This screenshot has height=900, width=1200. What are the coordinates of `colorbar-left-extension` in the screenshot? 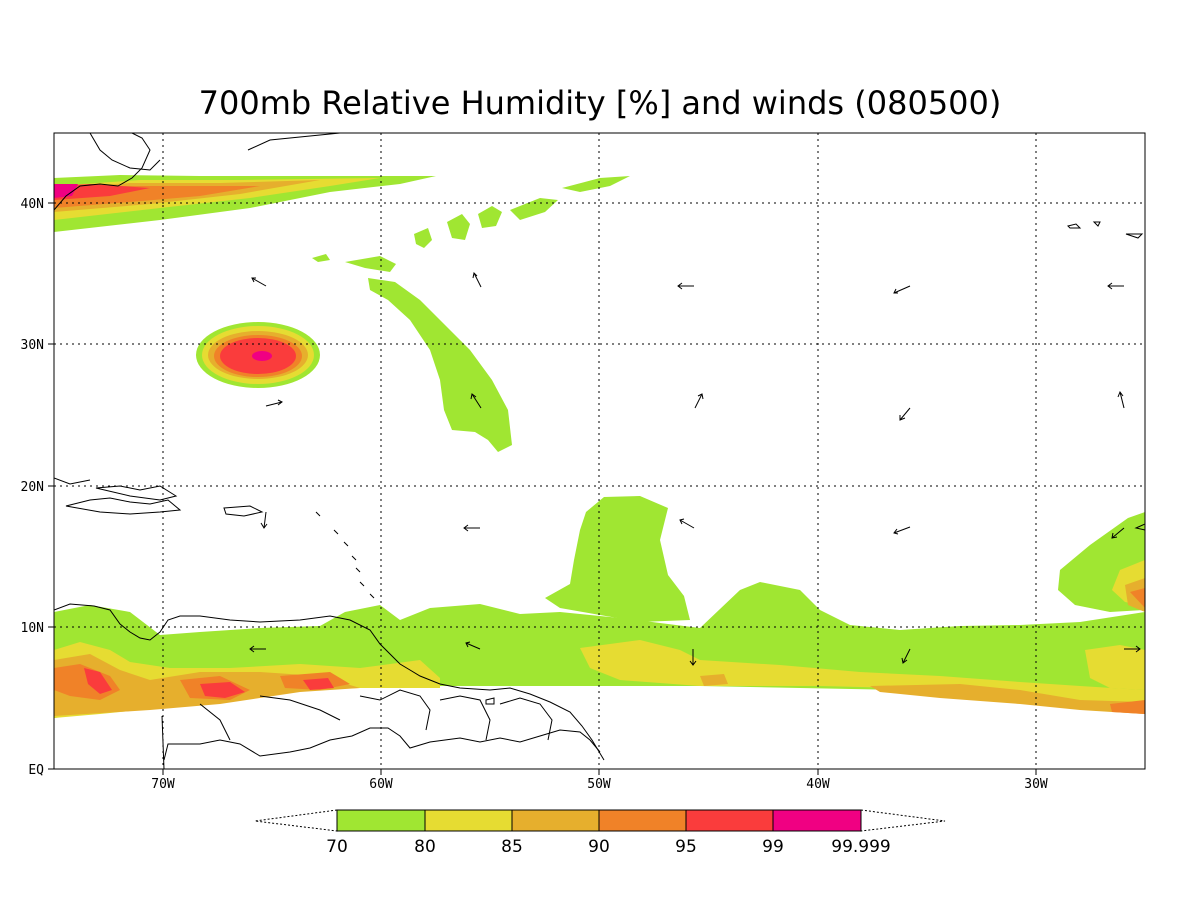 It's located at (296, 820).